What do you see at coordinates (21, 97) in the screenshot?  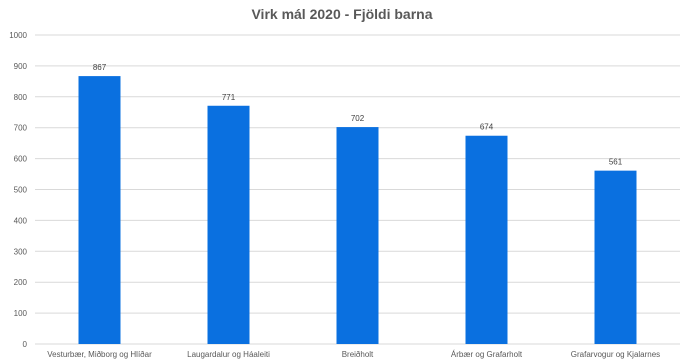 I see `y-tick-label: 800` at bounding box center [21, 97].